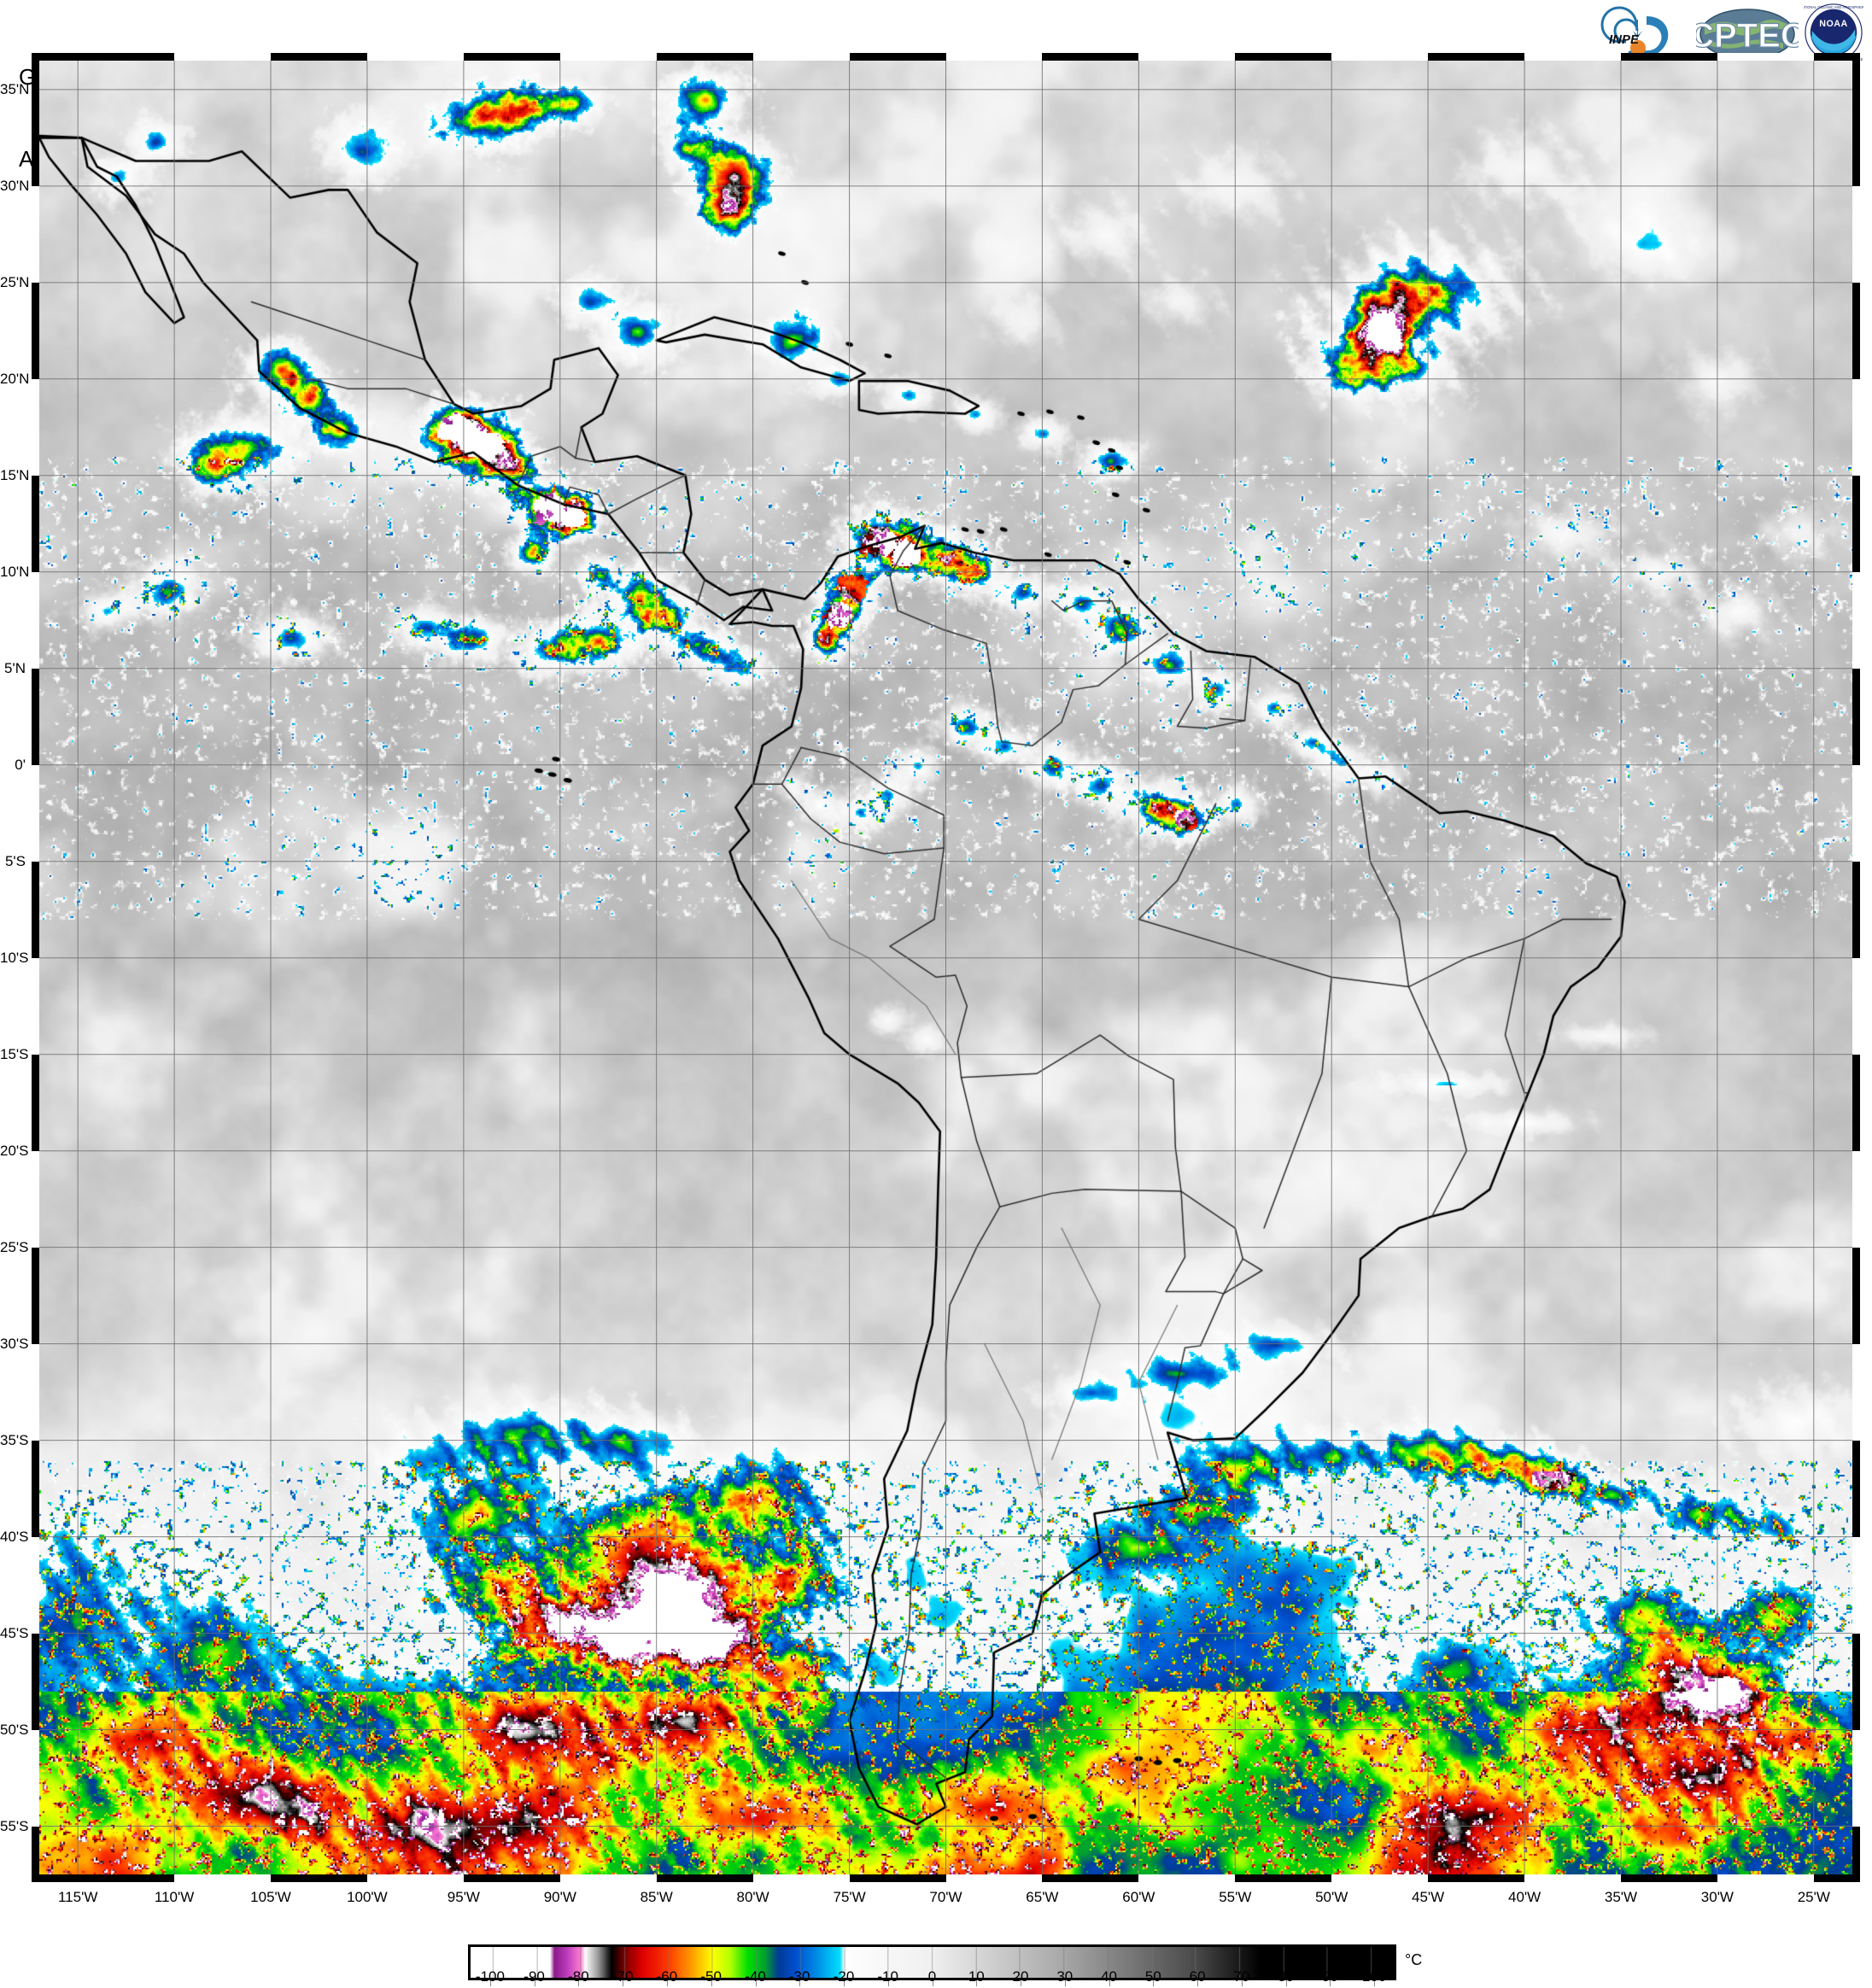  Describe the element at coordinates (1152, 1976) in the screenshot. I see `colorbar-tick-label: 50` at that location.